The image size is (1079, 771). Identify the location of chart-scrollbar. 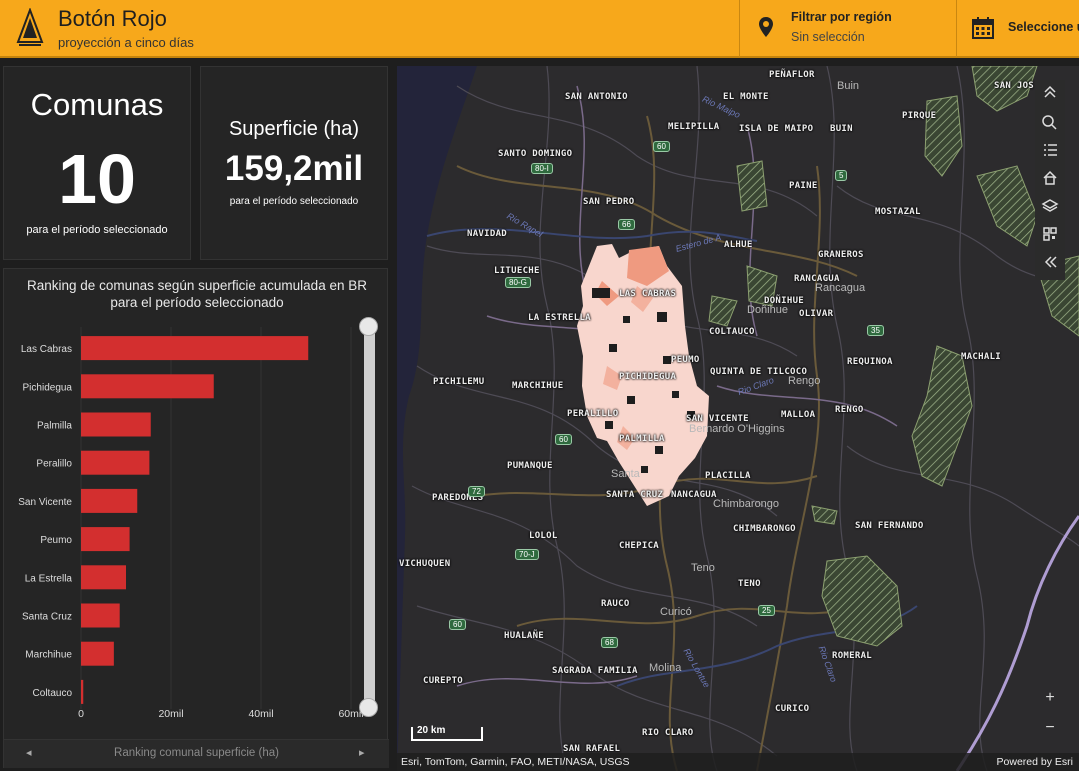
(369, 517).